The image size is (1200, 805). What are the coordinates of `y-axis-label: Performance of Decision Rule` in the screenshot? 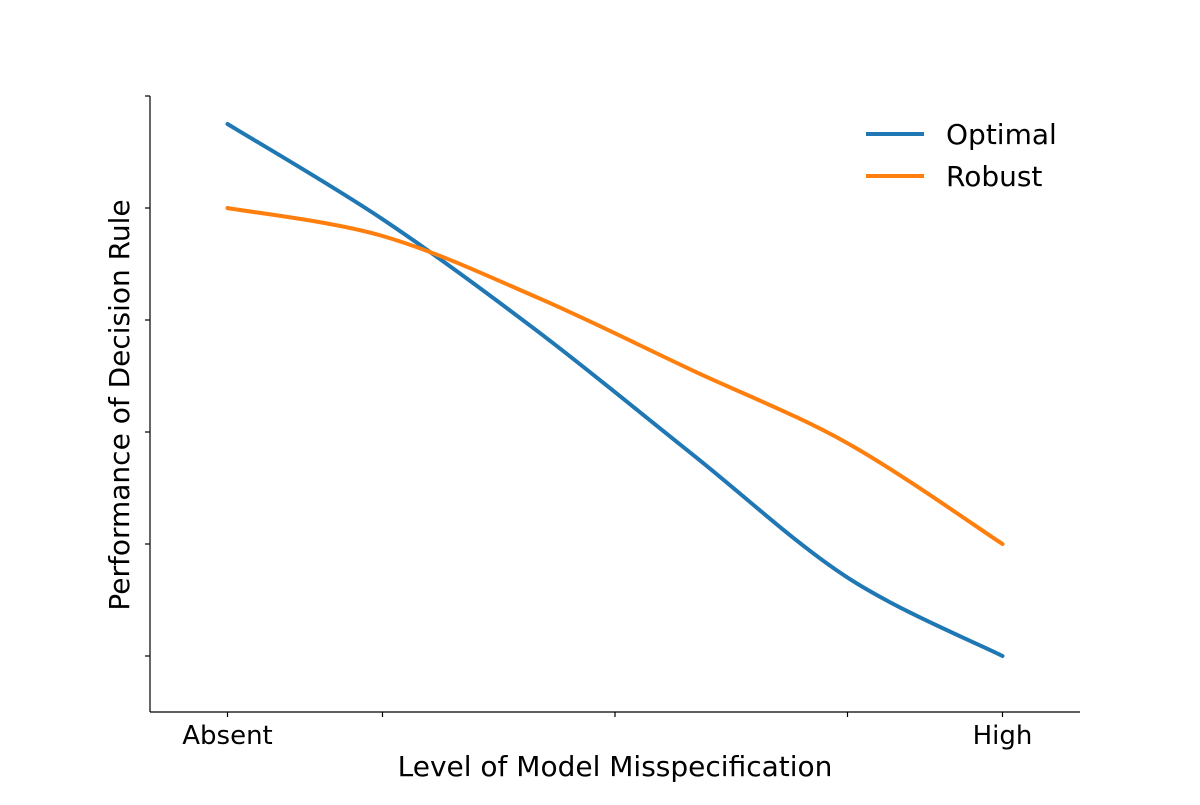 It's located at (119, 404).